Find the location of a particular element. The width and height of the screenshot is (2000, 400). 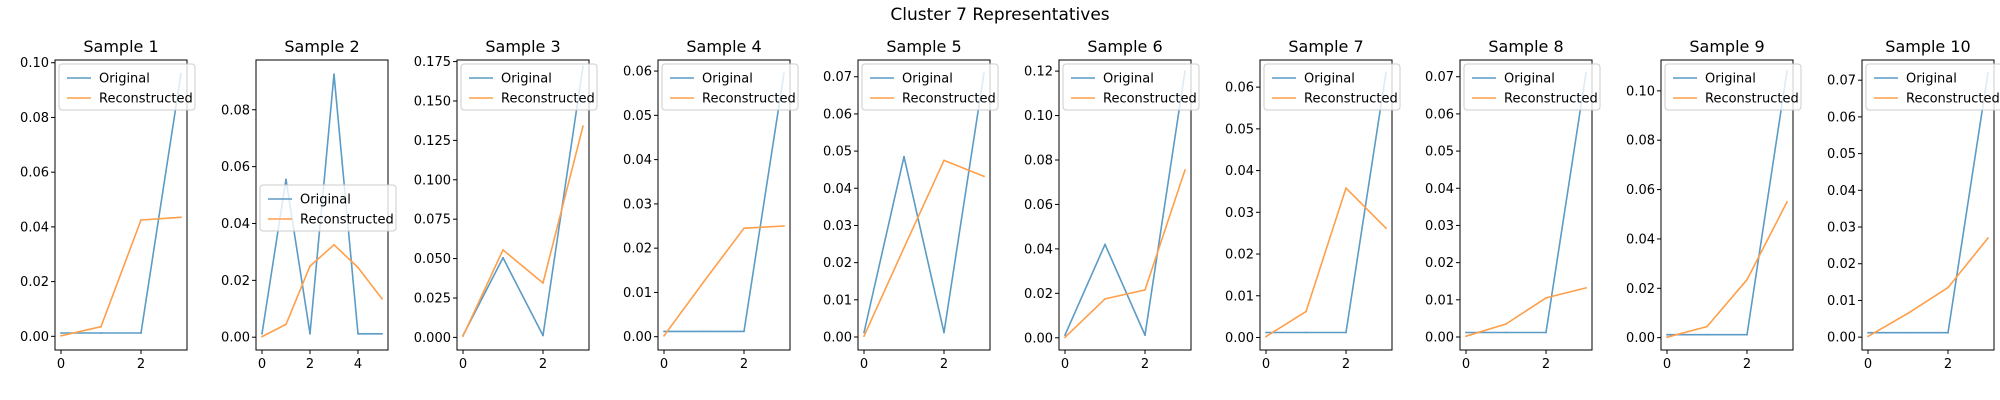

y-tick-label: 0.075 is located at coordinates (432, 220).